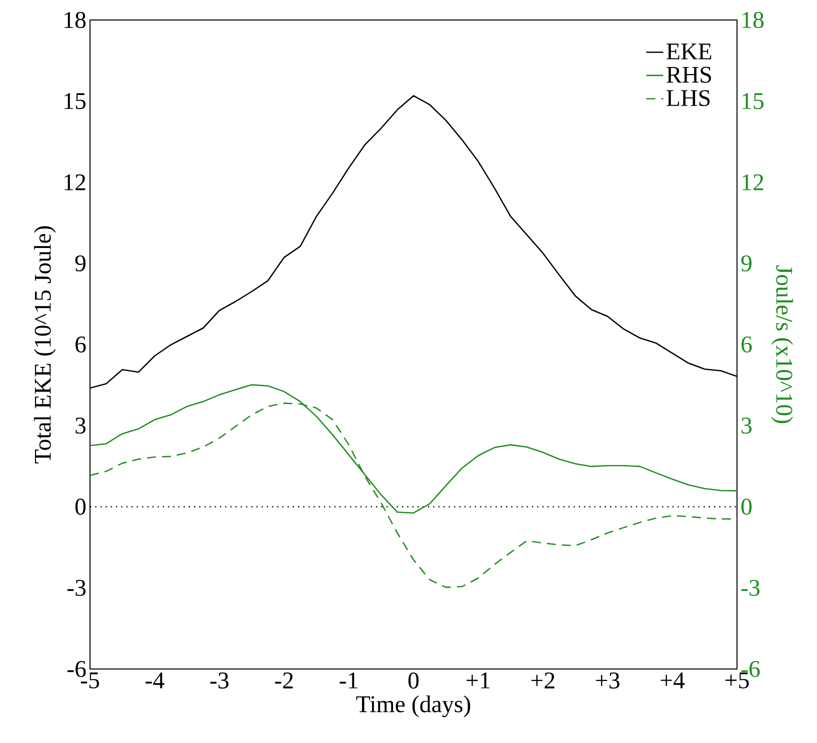  Describe the element at coordinates (782, 344) in the screenshot. I see `y2-axis-title: Joule/s (x10^10)` at that location.